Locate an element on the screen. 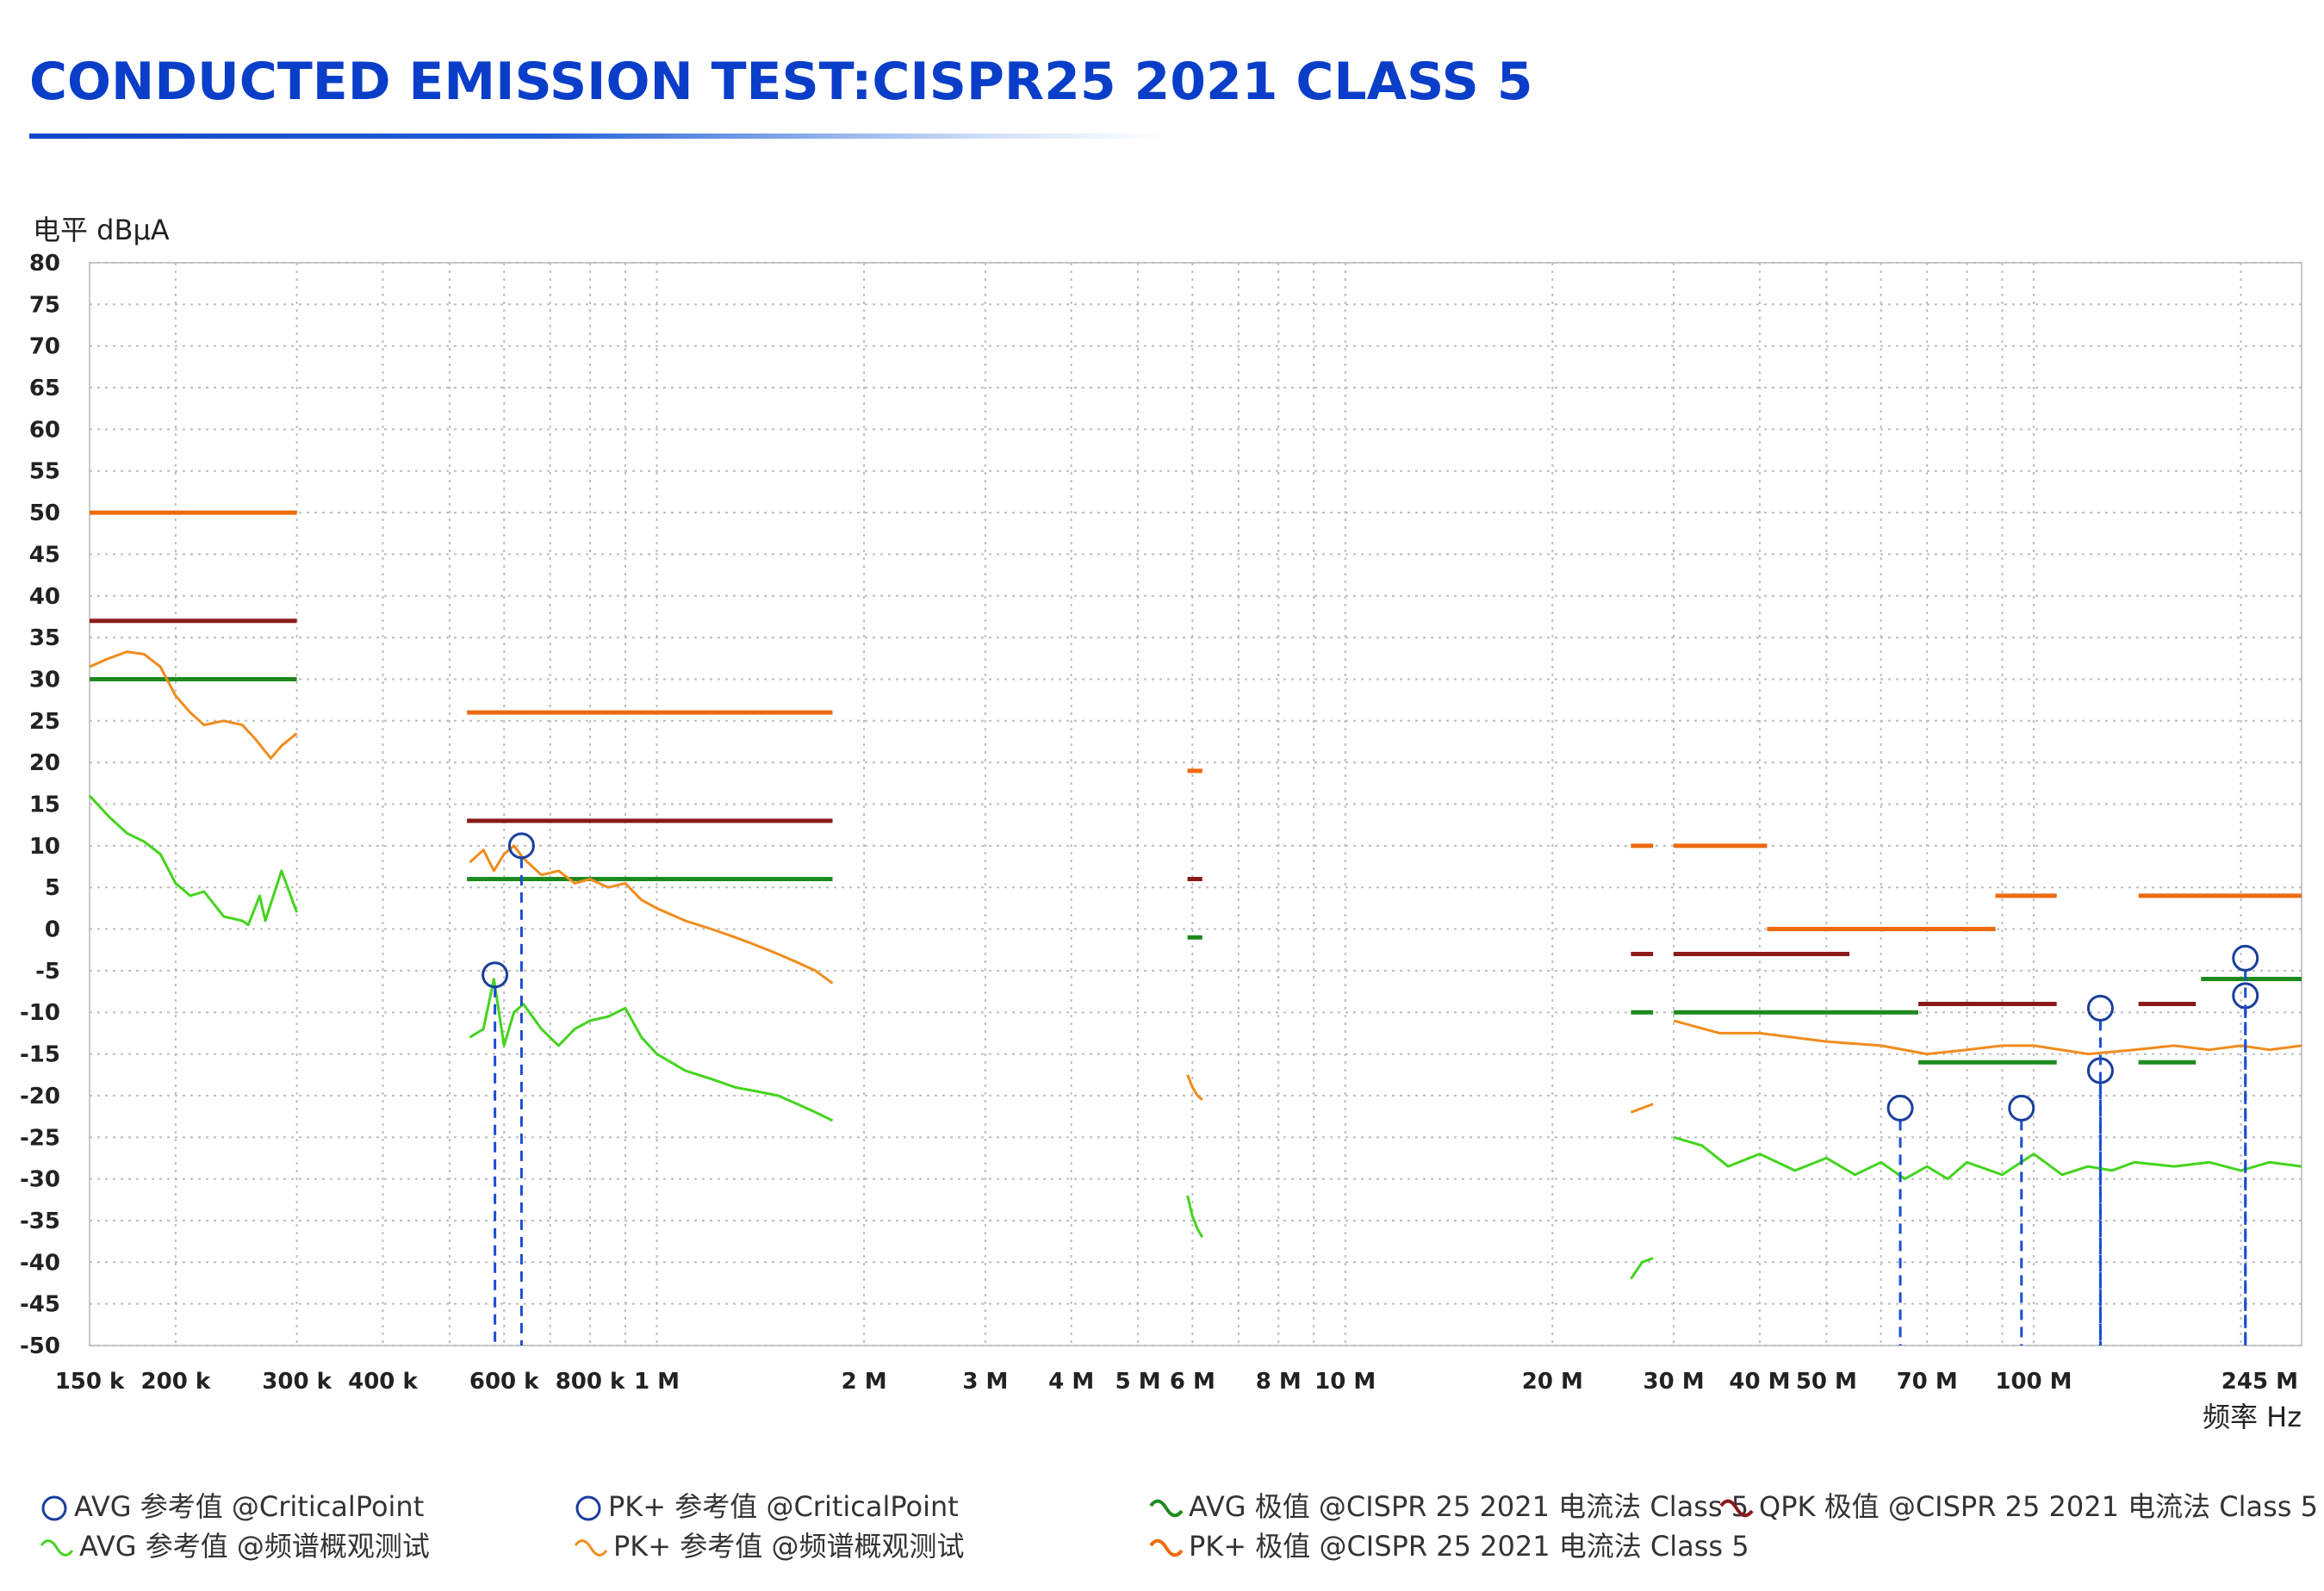  y-tick-label: 80 is located at coordinates (44, 264).